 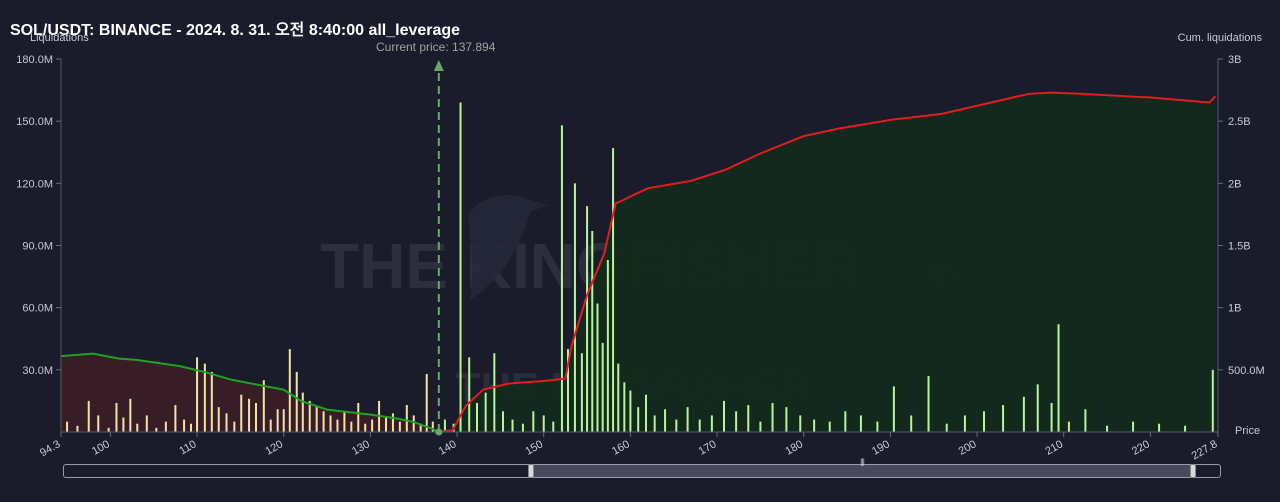 What do you see at coordinates (621, 448) in the screenshot?
I see `x-tick-label: 160` at bounding box center [621, 448].